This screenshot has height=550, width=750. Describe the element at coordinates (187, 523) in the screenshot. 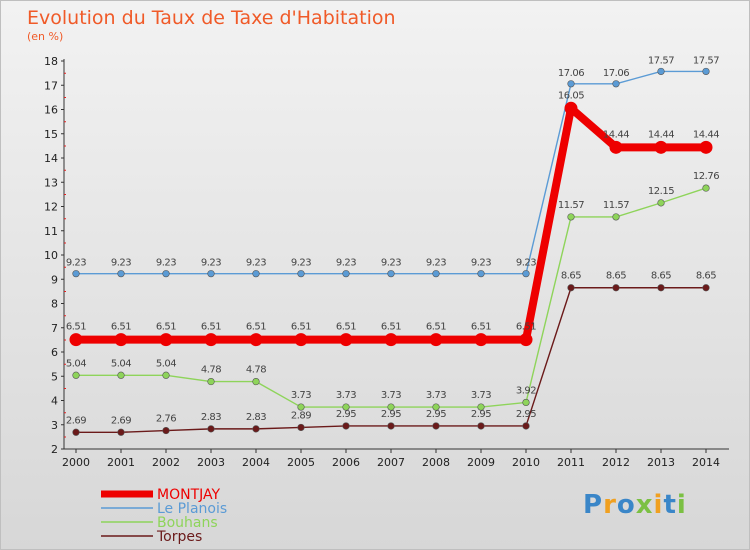

I see `legend-label-bouhans: Bouhans` at that location.